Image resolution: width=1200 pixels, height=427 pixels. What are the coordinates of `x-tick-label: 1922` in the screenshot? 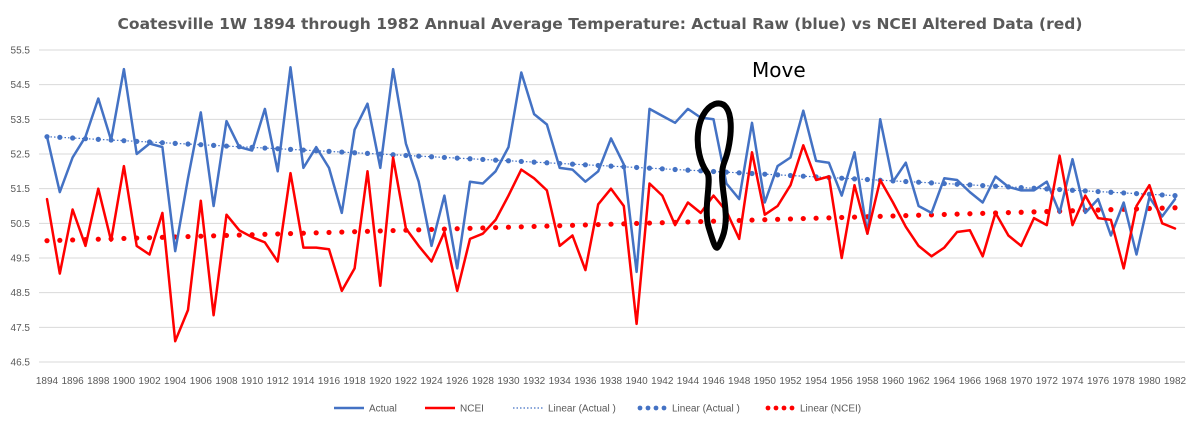 It's located at (406, 381).